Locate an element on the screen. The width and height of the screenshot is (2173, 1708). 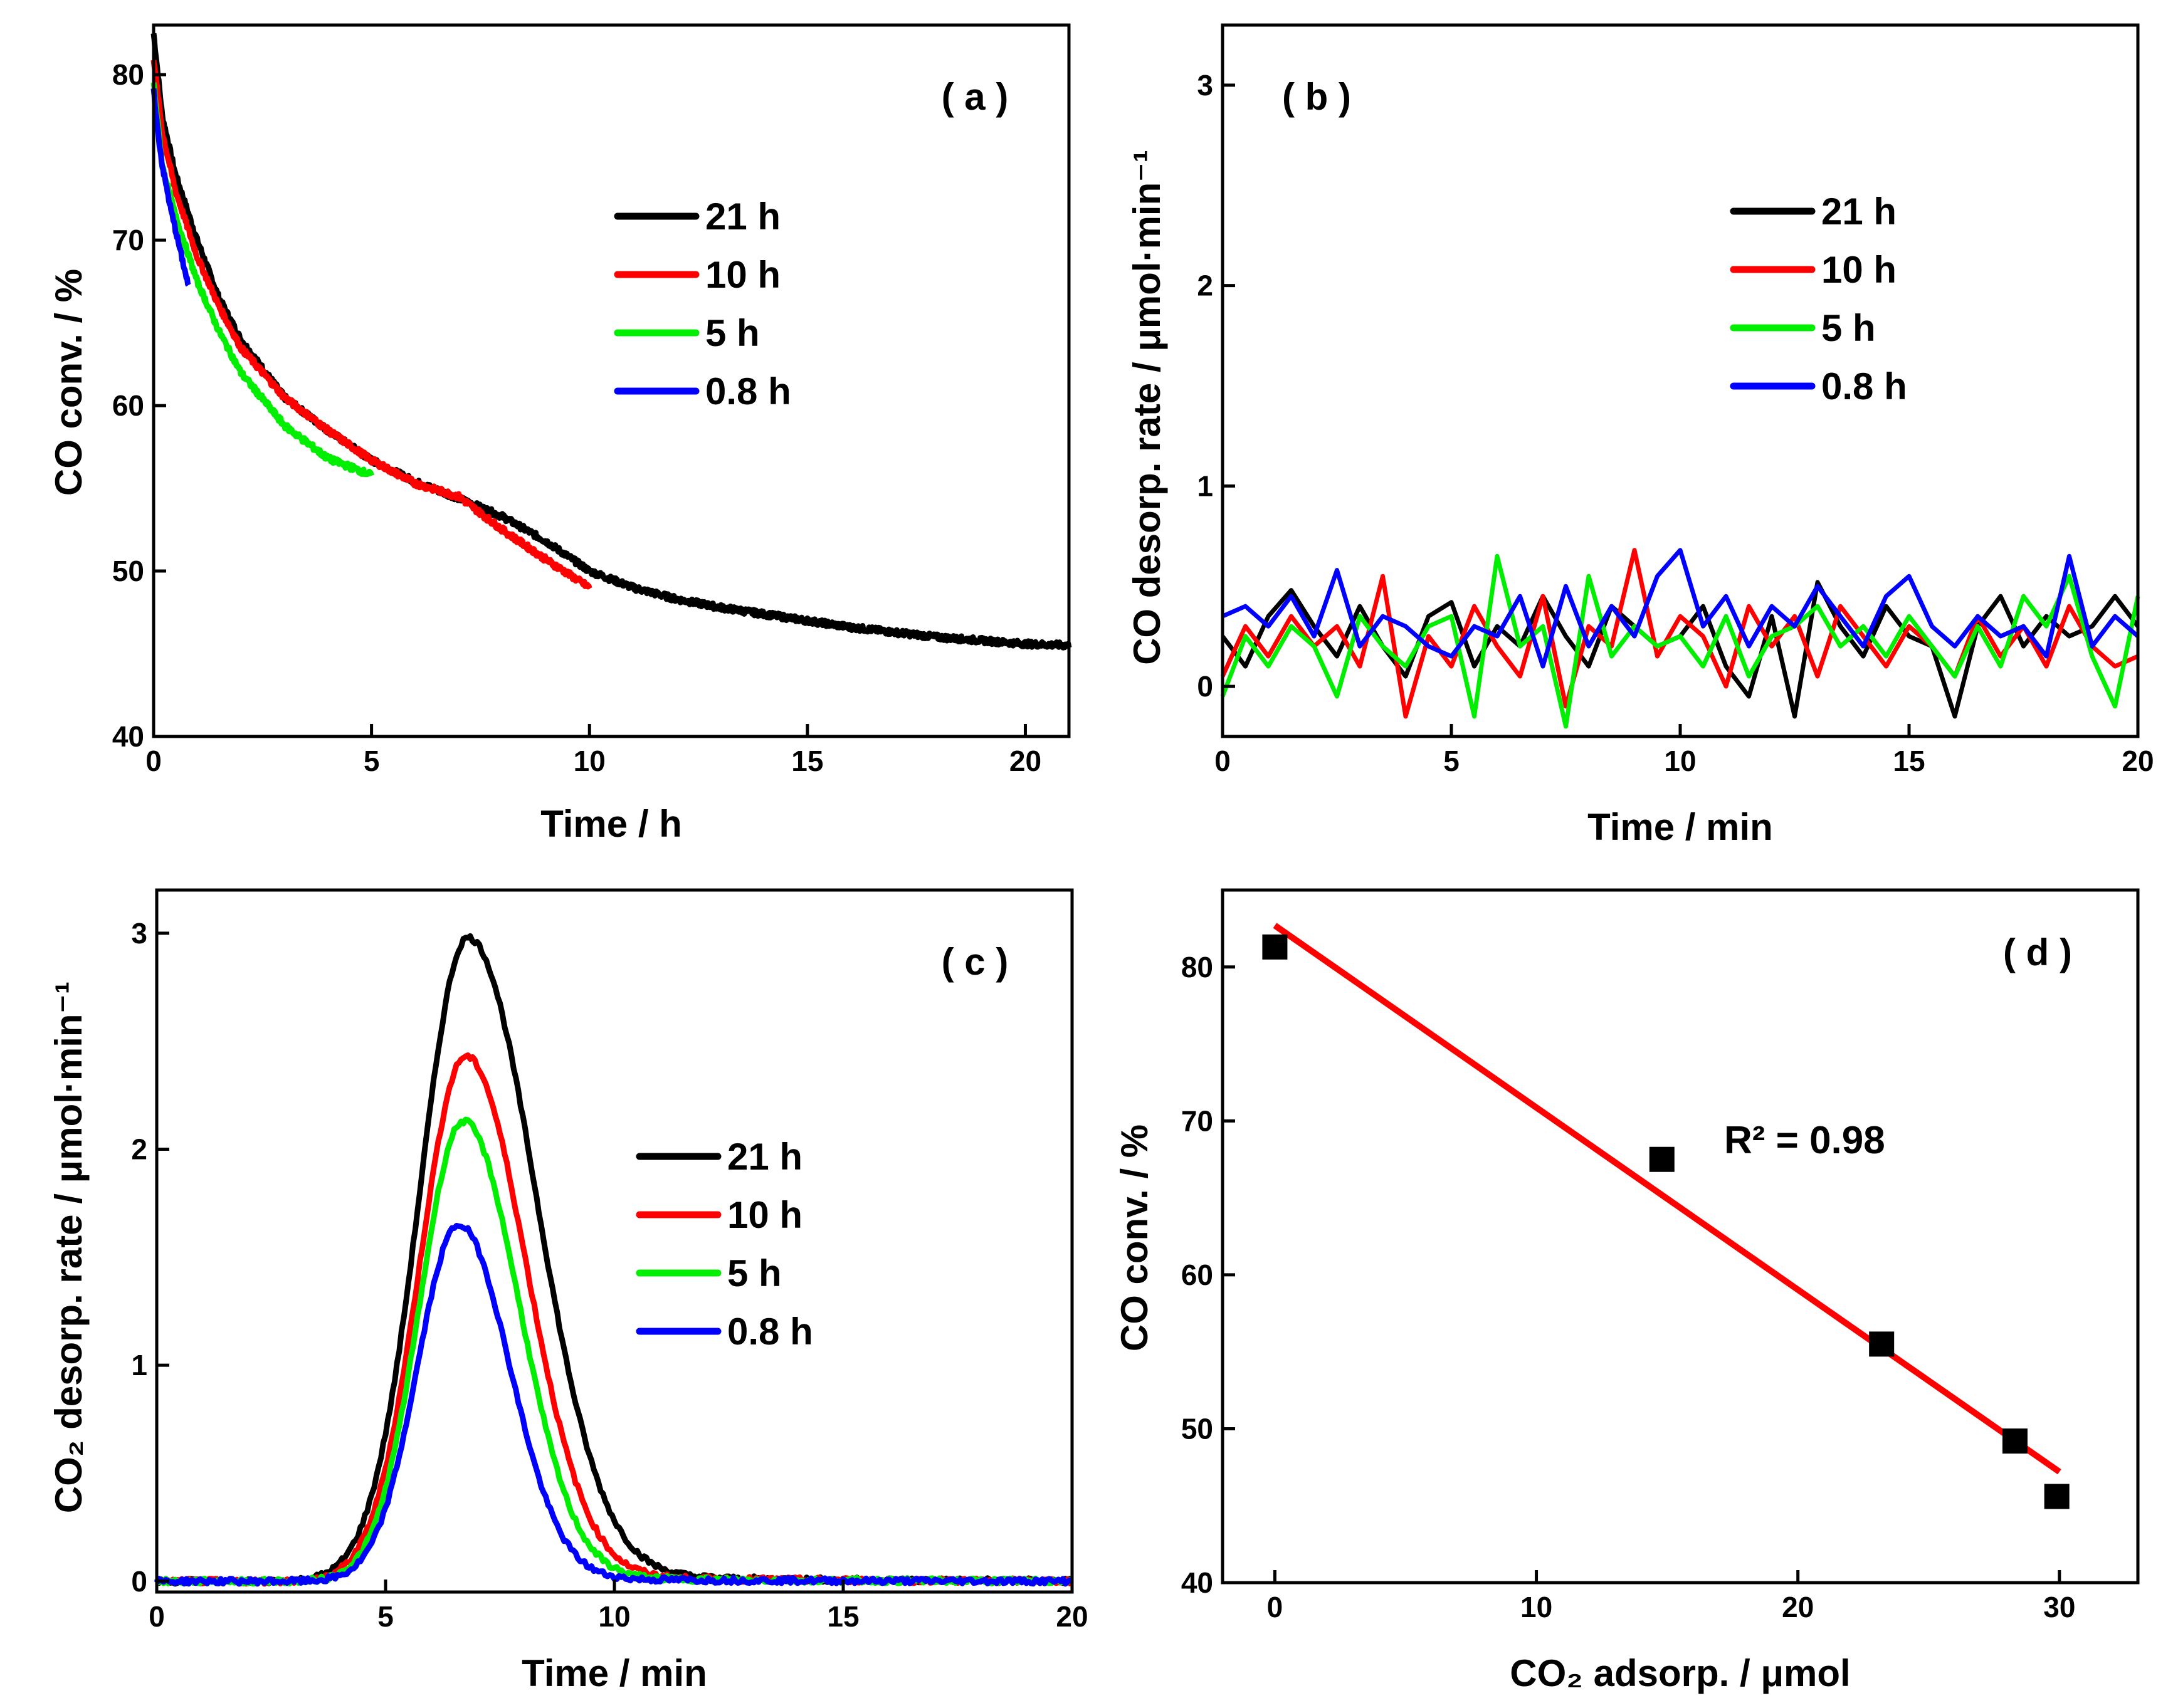
panel-a-ytick-label: 60 is located at coordinates (128, 405).